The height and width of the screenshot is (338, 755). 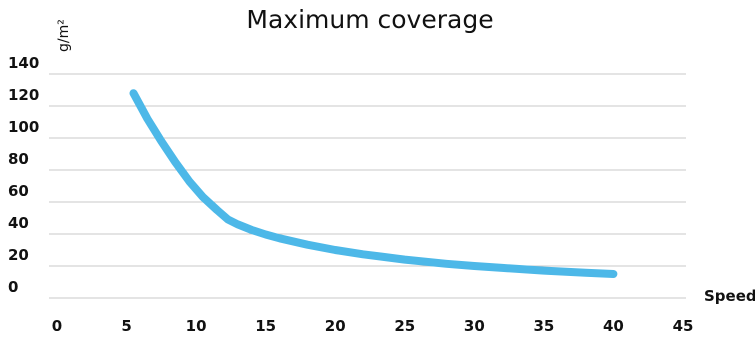 What do you see at coordinates (18, 159) in the screenshot?
I see `y-tick-label: 80` at bounding box center [18, 159].